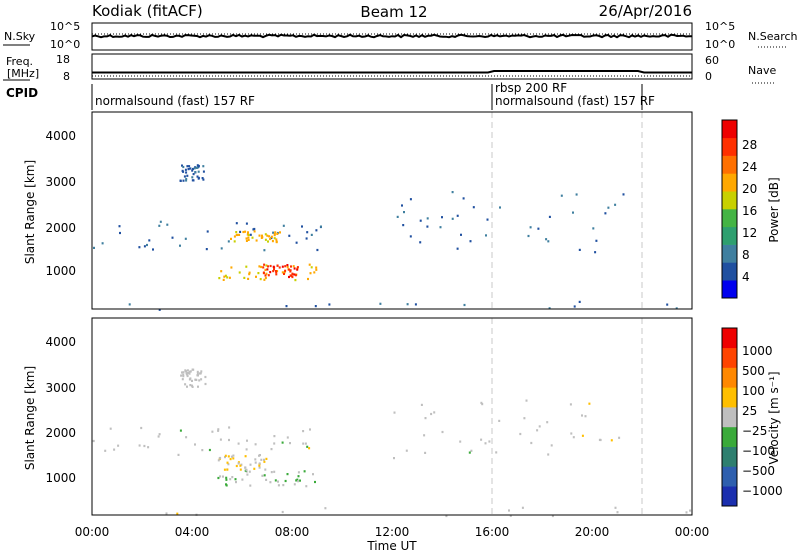  I want to click on velocity-ylabel: Slant Range [km], so click(30, 418).